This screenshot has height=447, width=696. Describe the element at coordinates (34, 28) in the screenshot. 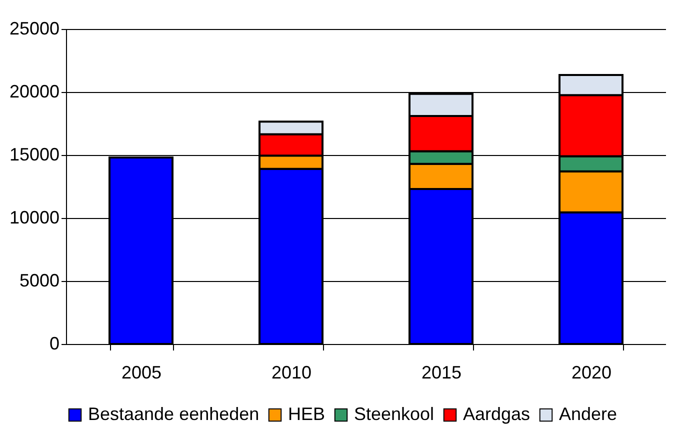

I see `y-tick-label: 25000` at that location.